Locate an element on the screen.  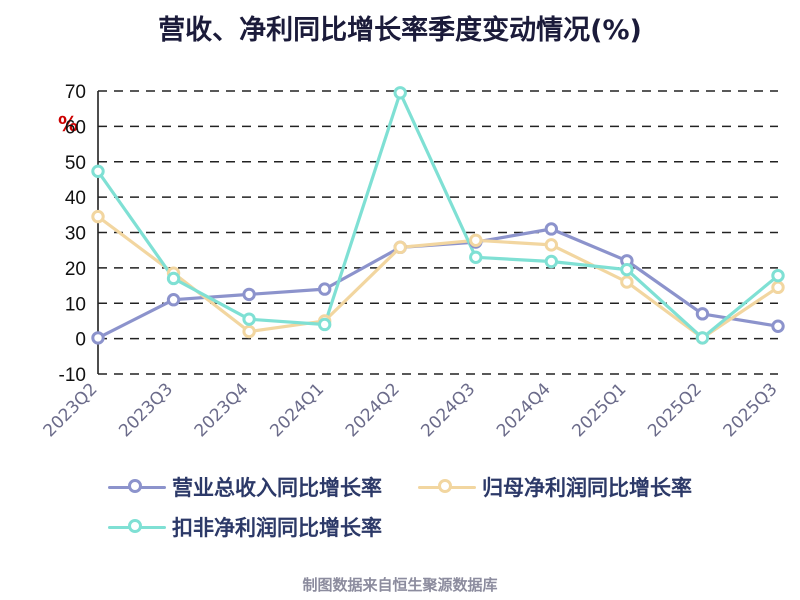
legend-item-revenue: 营业总收入同比增长率 is located at coordinates (245, 487).